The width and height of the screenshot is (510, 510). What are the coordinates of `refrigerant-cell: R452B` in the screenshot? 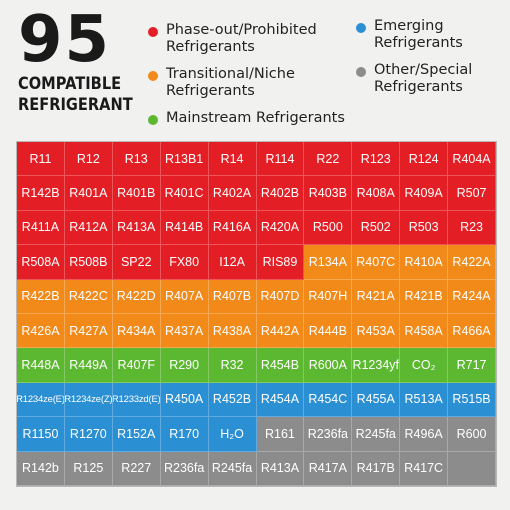 It's located at (232, 400).